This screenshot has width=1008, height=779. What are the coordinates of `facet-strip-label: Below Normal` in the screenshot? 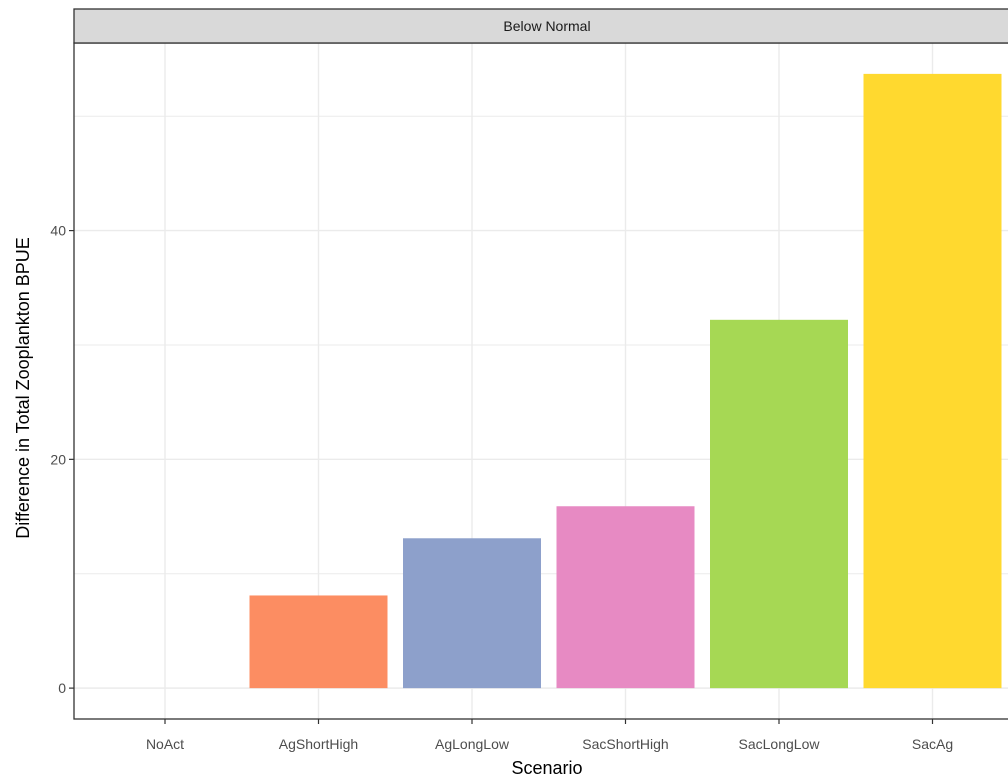 It's located at (546, 26).